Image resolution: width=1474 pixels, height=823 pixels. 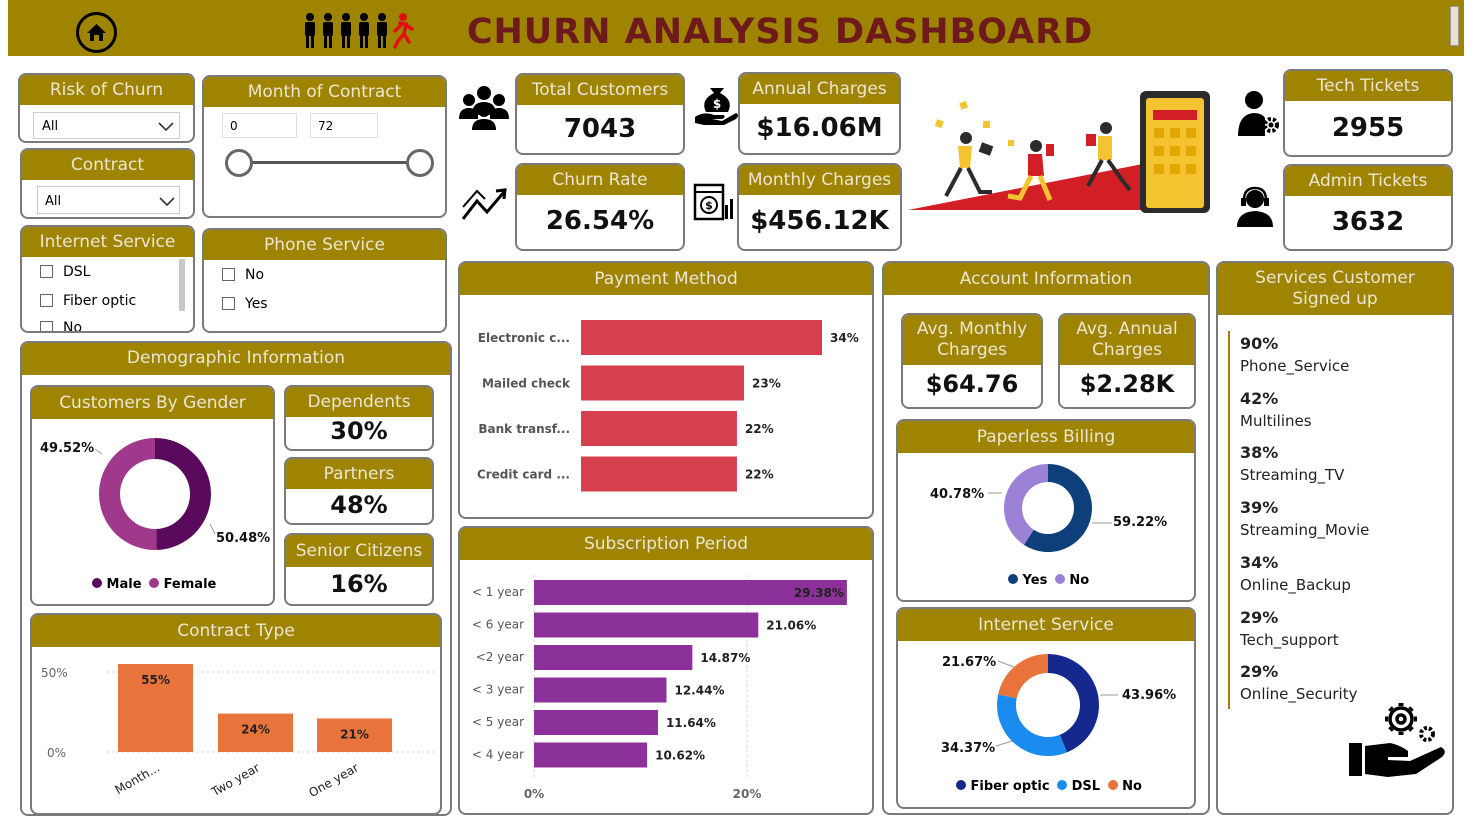 I want to click on kpi-value: $456.12K, so click(x=819, y=221).